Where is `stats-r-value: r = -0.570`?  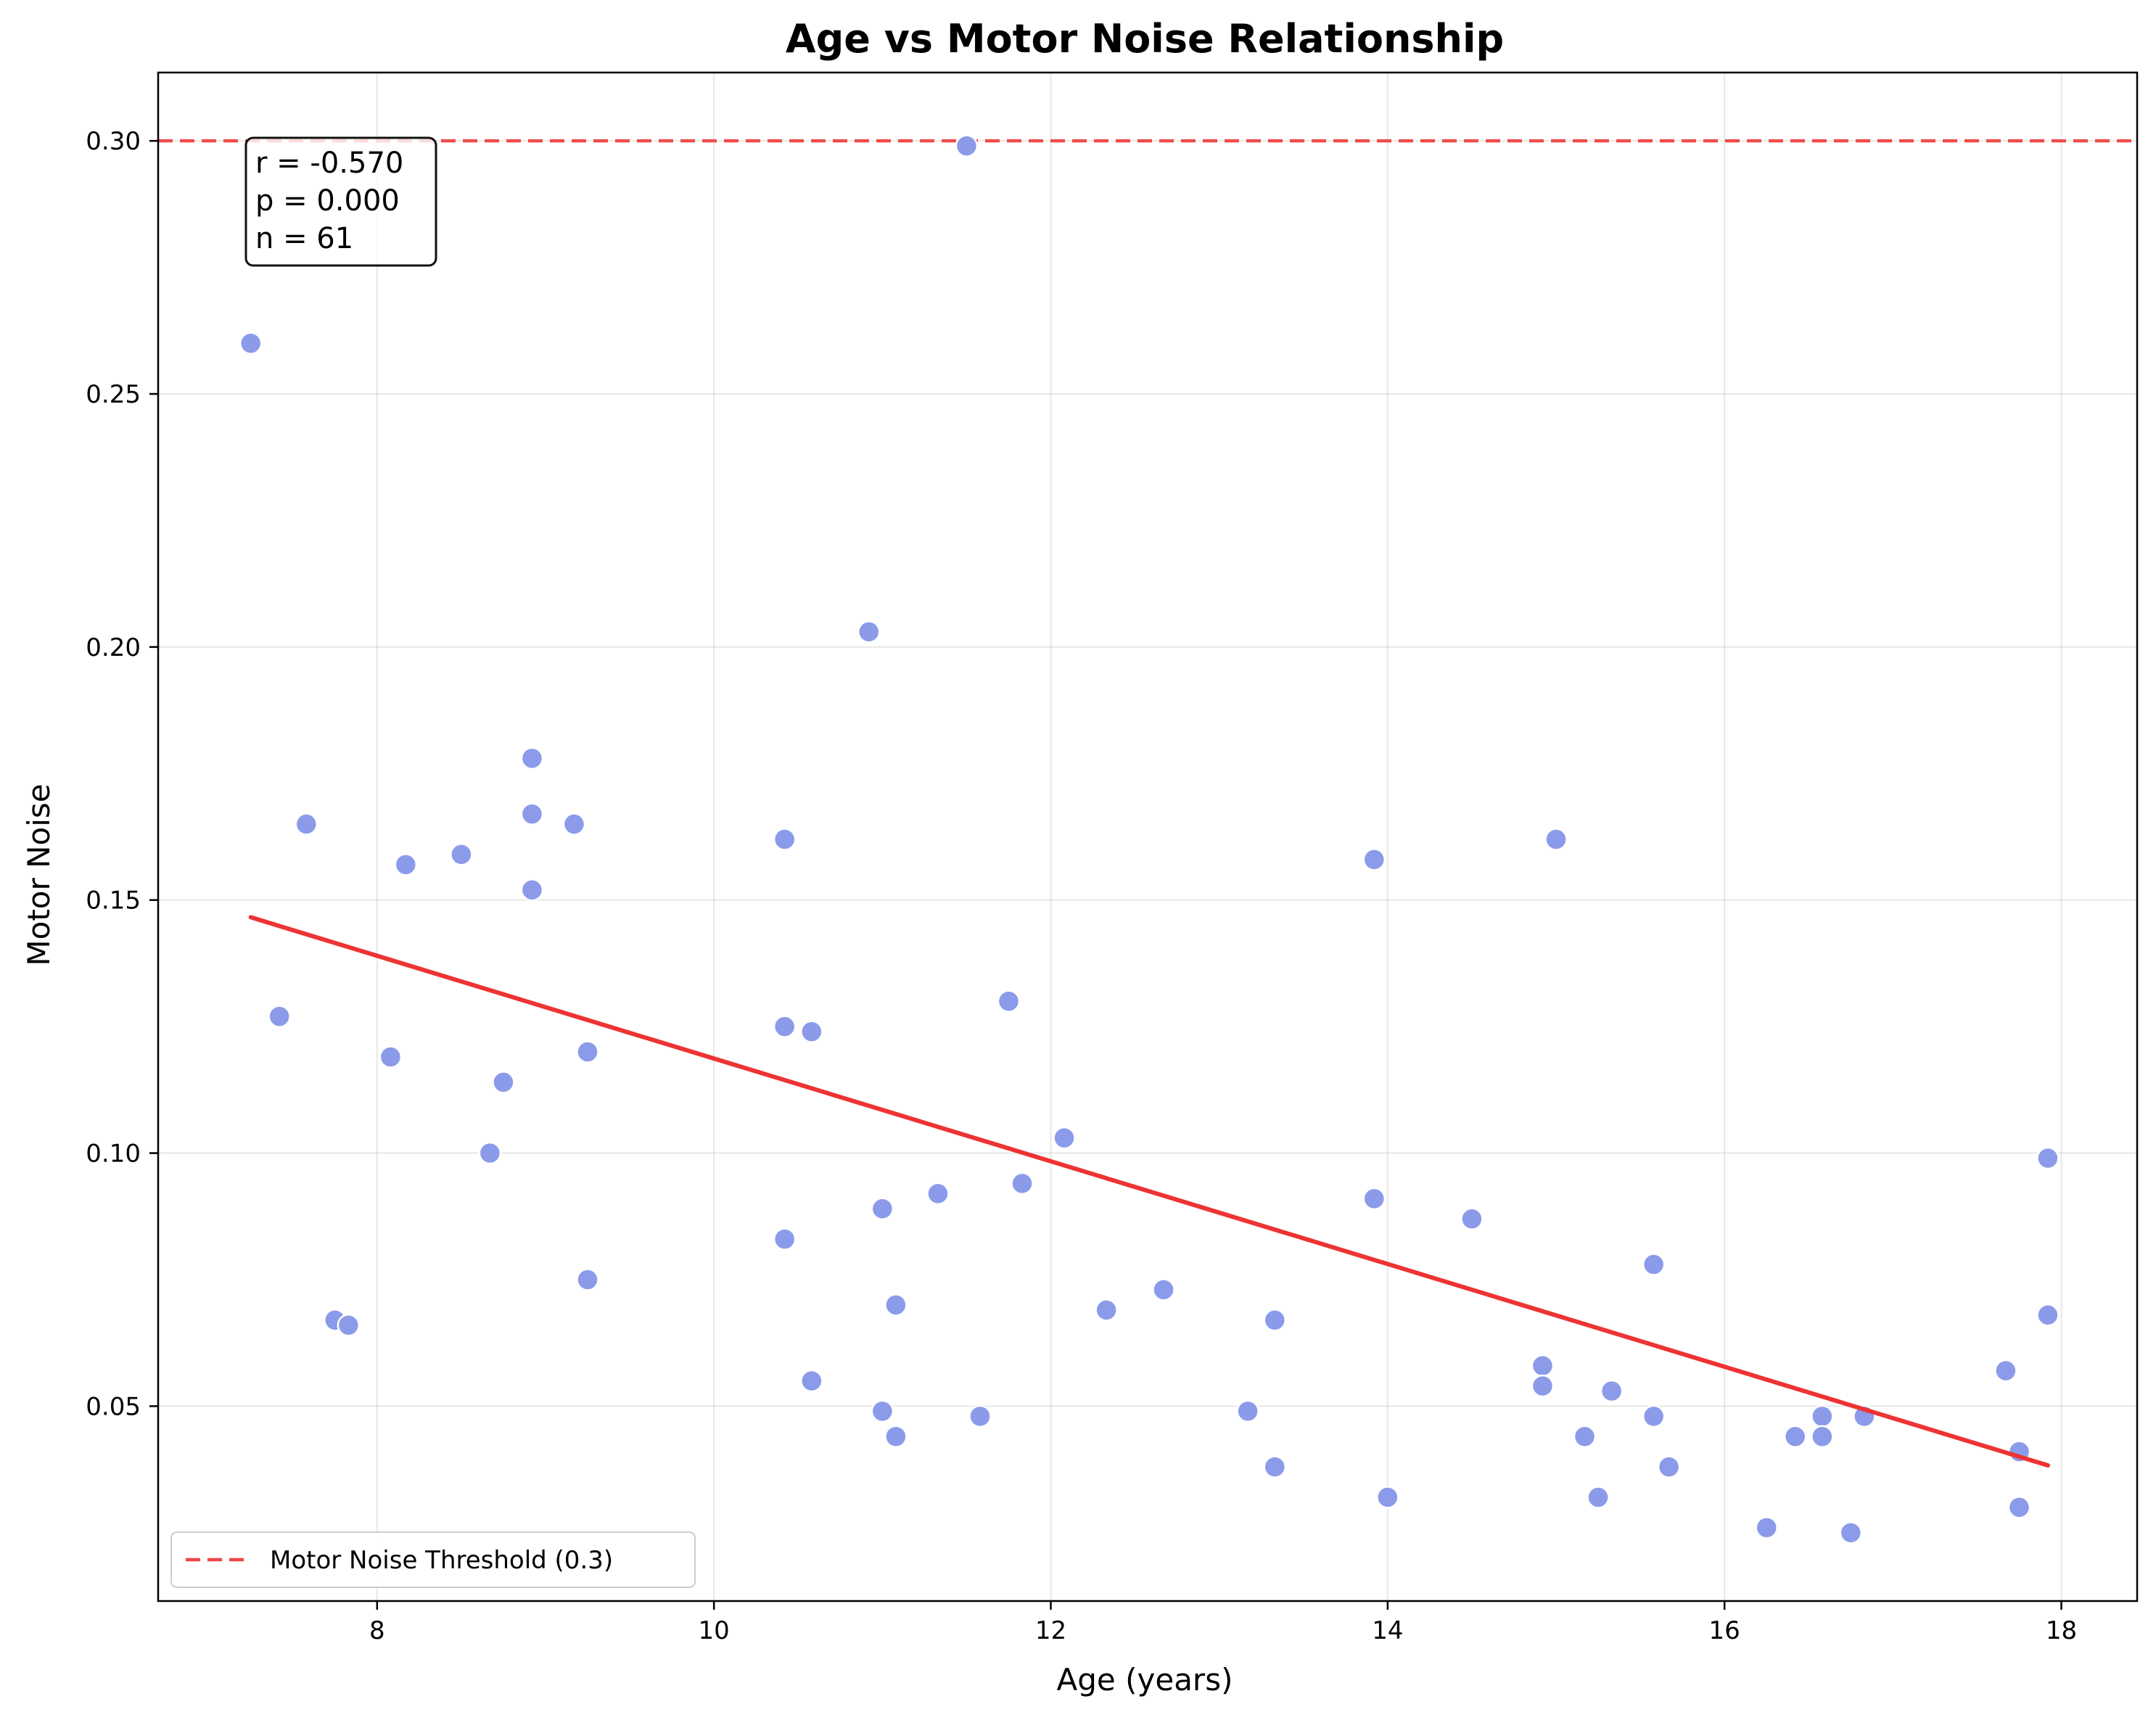 stats-r-value: r = -0.570 is located at coordinates (329, 164).